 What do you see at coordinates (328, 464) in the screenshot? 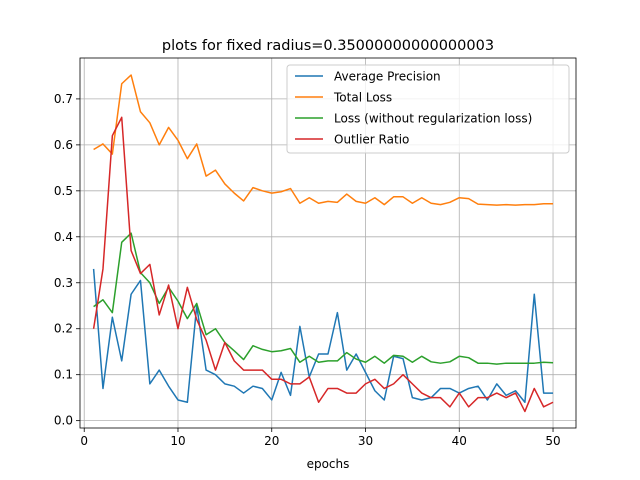
I see `x-axis-label: epochs` at bounding box center [328, 464].